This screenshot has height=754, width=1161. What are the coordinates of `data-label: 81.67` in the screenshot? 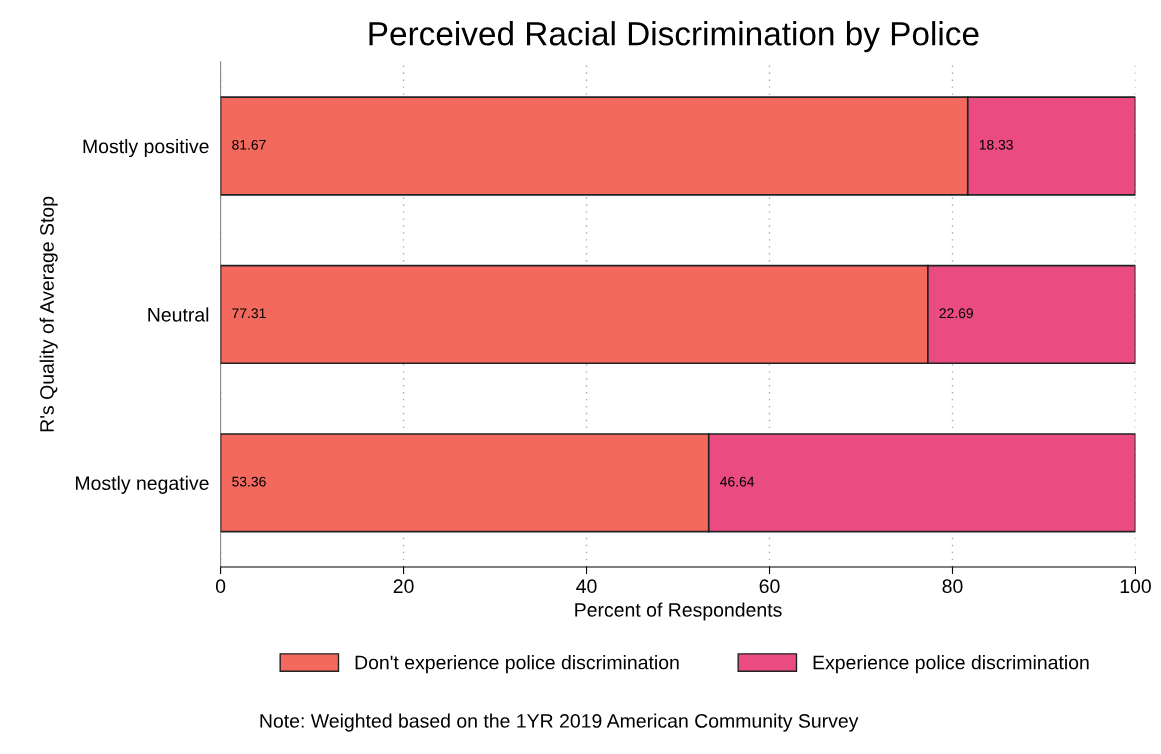 It's located at (249, 144).